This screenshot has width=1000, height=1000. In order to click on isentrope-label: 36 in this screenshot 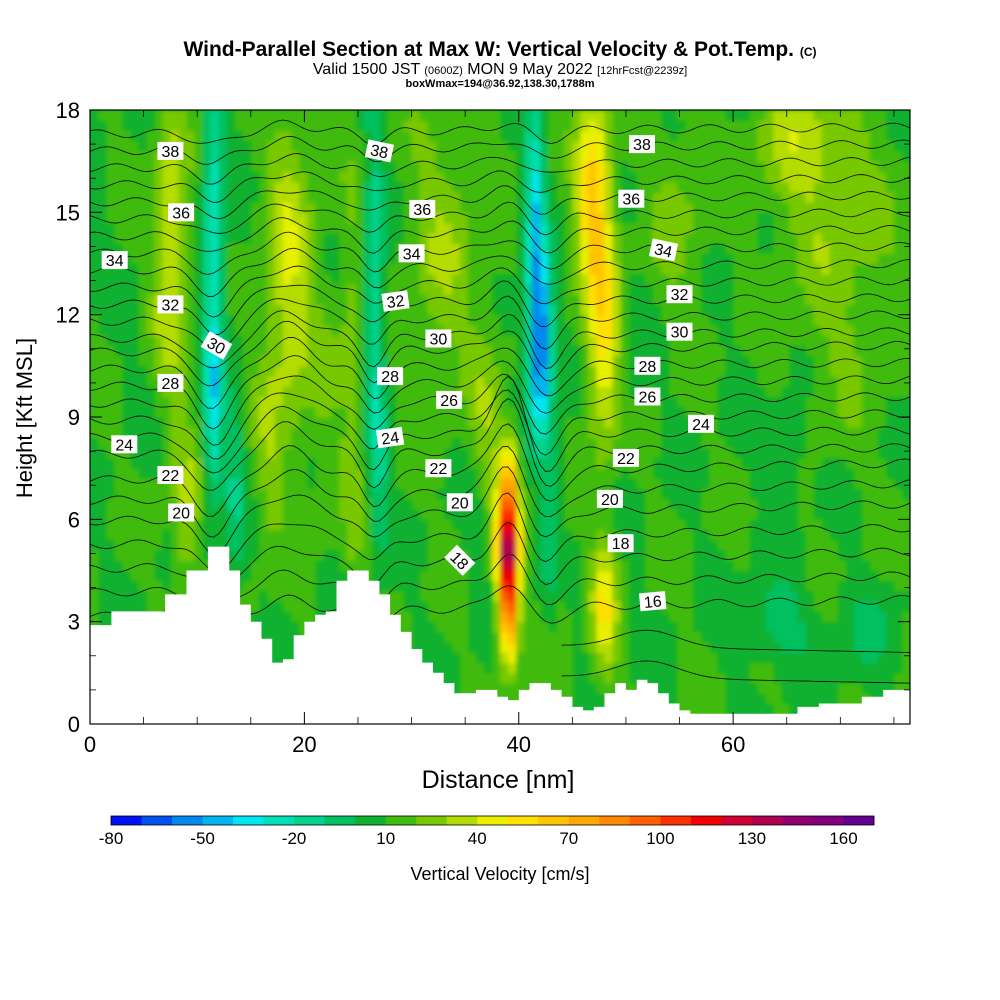, I will do `click(422, 209)`.